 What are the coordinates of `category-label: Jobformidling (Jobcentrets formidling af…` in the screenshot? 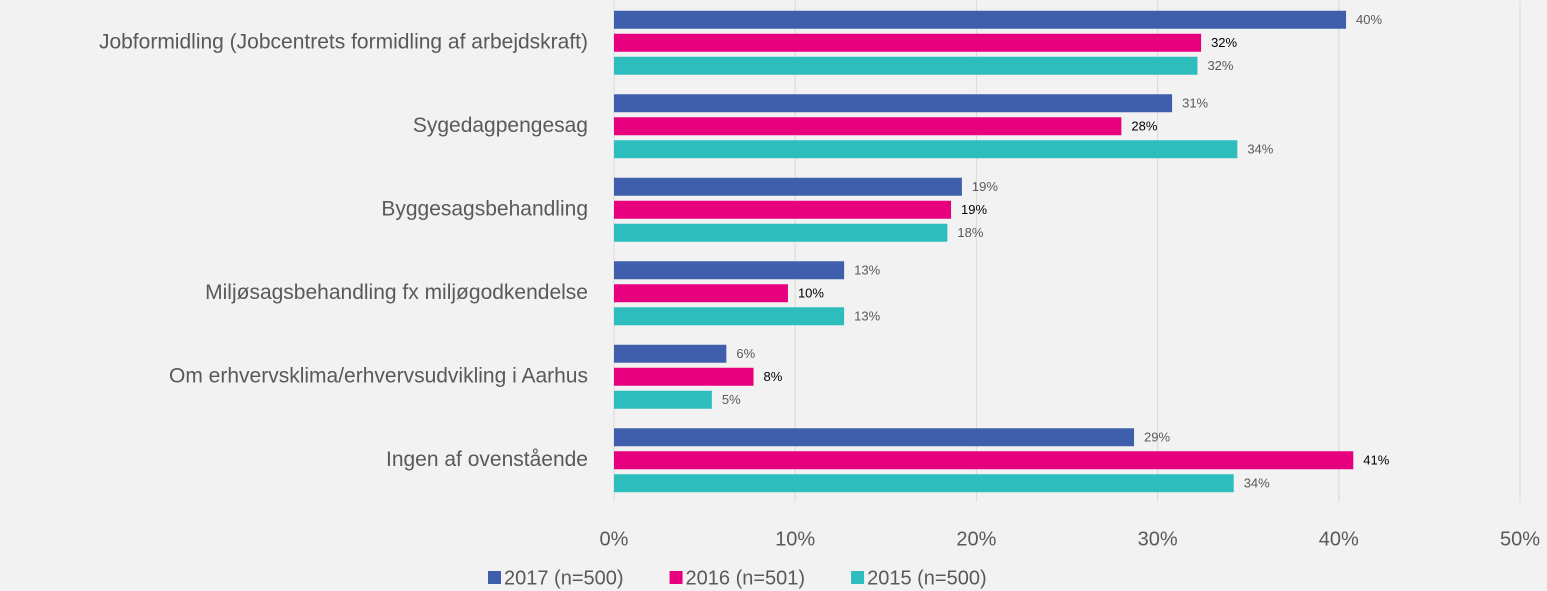 It's located at (343, 41).